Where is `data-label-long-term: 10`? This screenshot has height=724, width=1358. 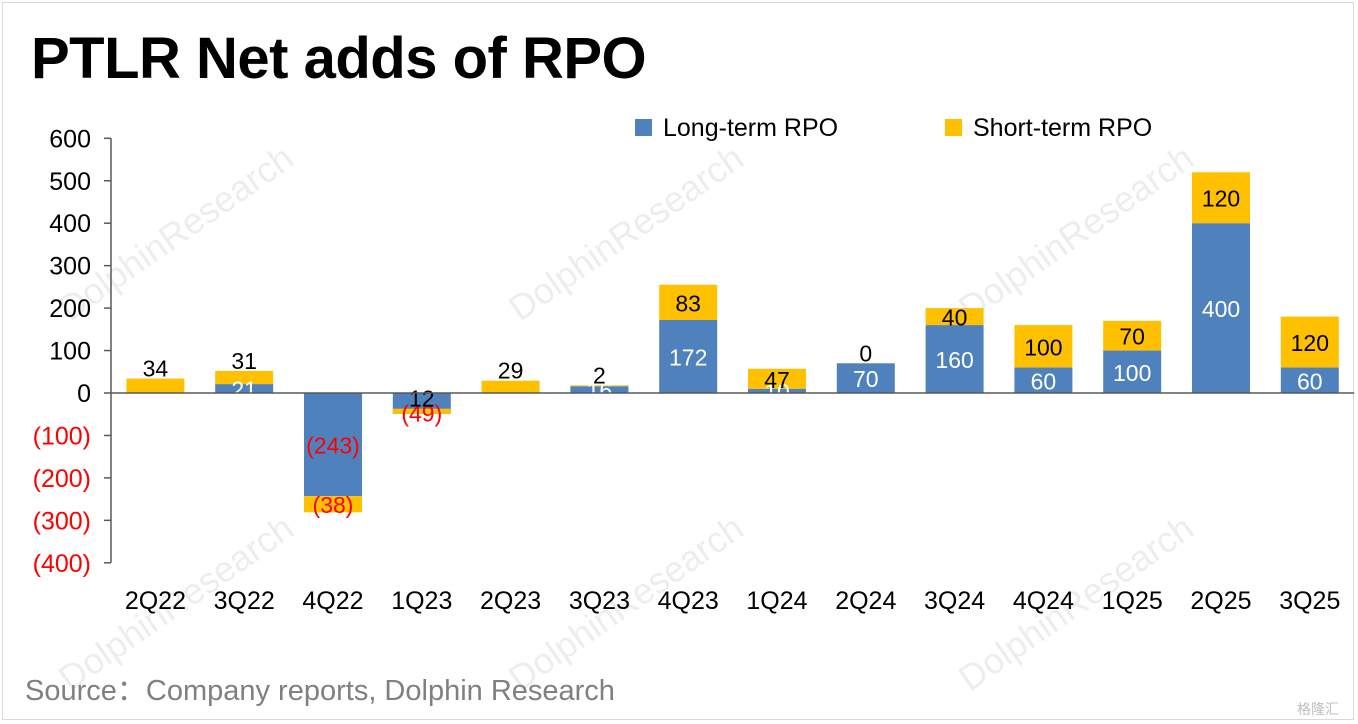 data-label-long-term: 10 is located at coordinates (777, 392).